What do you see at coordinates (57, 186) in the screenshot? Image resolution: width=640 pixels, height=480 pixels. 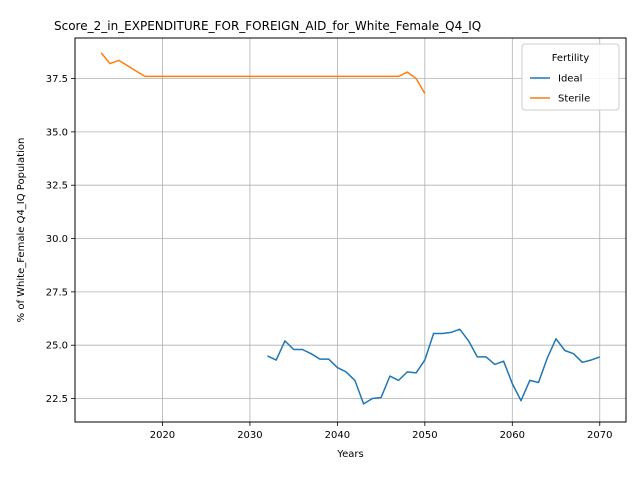 I see `y-tick-label: 32.5` at bounding box center [57, 186].